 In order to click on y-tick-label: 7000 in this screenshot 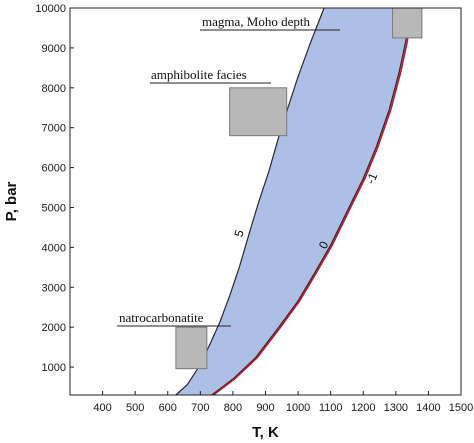, I will do `click(54, 129)`.